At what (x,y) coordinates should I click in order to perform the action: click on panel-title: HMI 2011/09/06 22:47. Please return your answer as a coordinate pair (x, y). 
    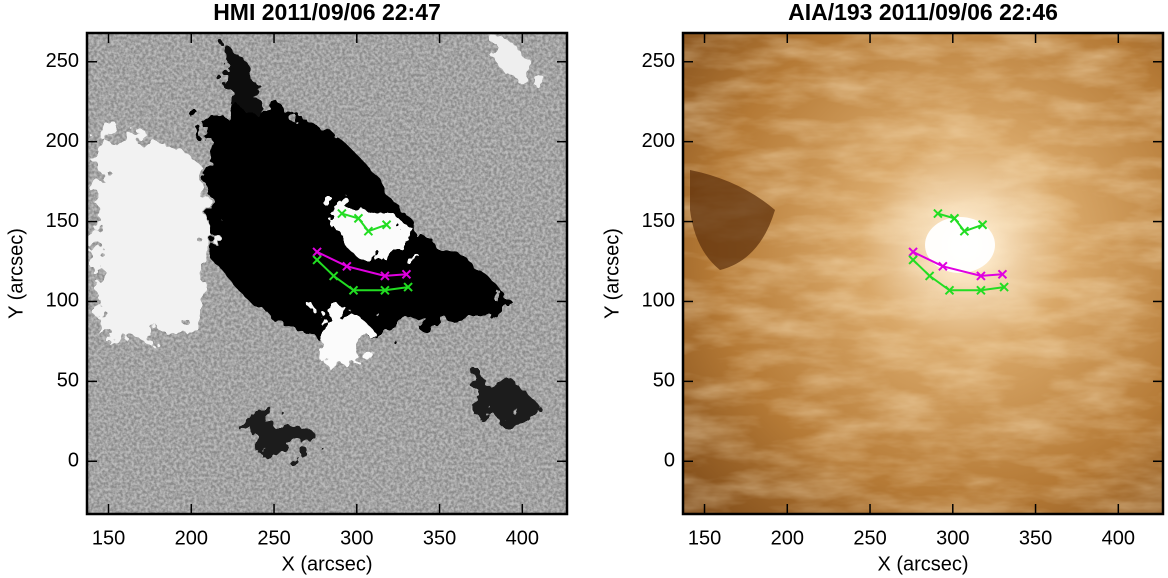
    Looking at the image, I should click on (327, 12).